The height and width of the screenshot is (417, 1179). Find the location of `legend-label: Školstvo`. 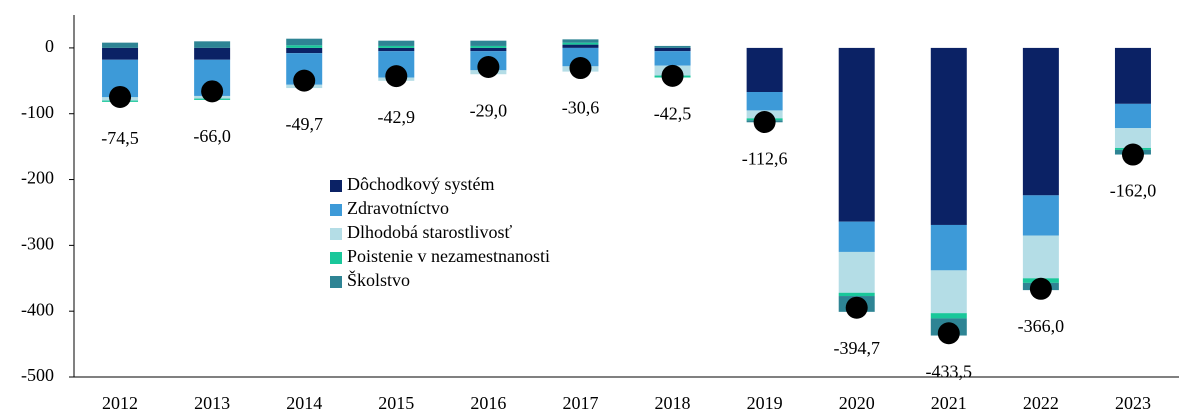

legend-label: Školstvo is located at coordinates (378, 279).